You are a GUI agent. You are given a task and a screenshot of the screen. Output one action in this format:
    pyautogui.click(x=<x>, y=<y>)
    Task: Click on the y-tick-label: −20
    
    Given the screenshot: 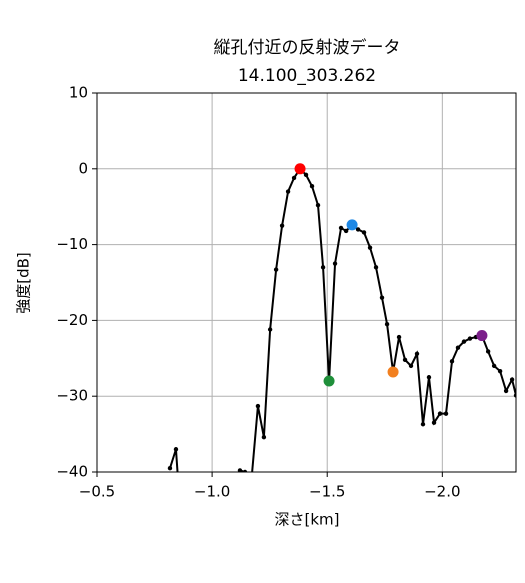 What is the action you would take?
    pyautogui.click(x=72, y=320)
    